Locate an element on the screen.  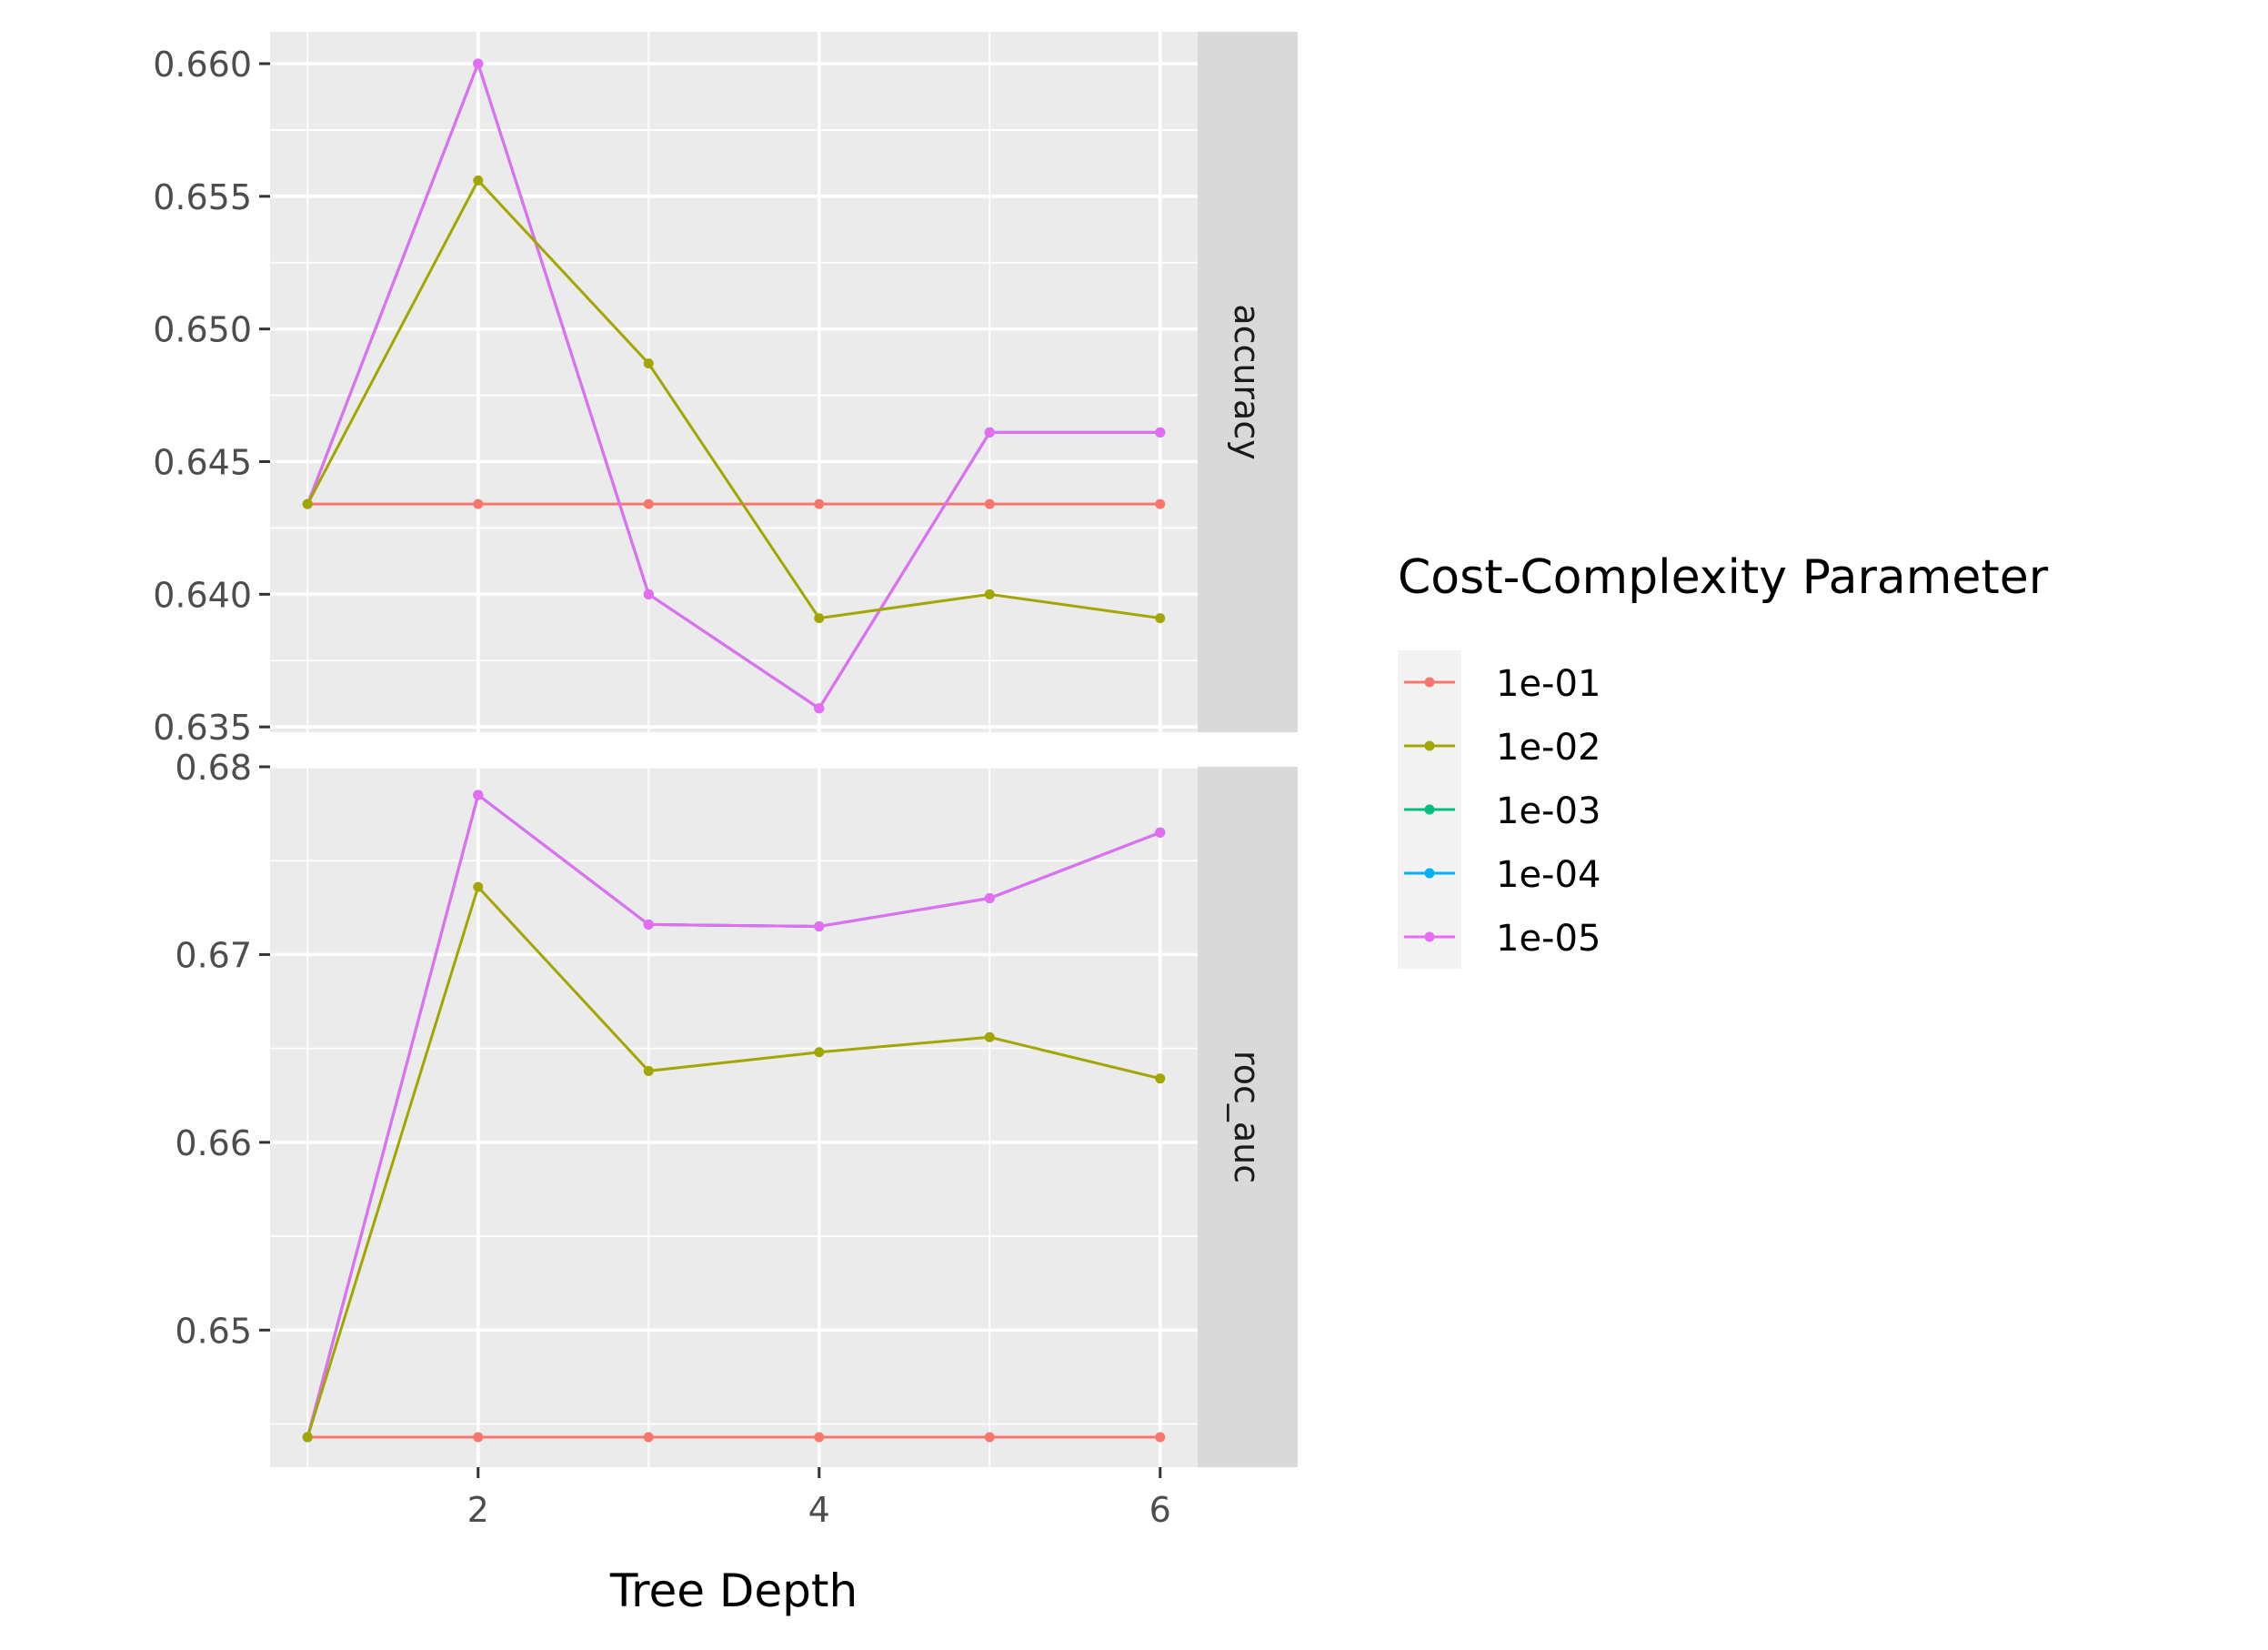
legend-title: Cost-Complexity Parameter is located at coordinates (1723, 577).